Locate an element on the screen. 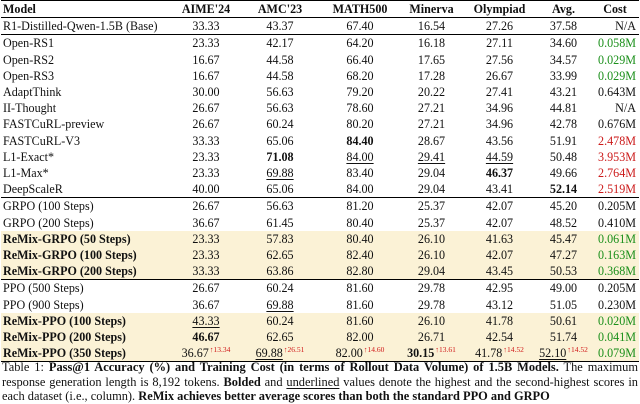  model-name-cell: PPO (500 Steps) is located at coordinates (43, 288).